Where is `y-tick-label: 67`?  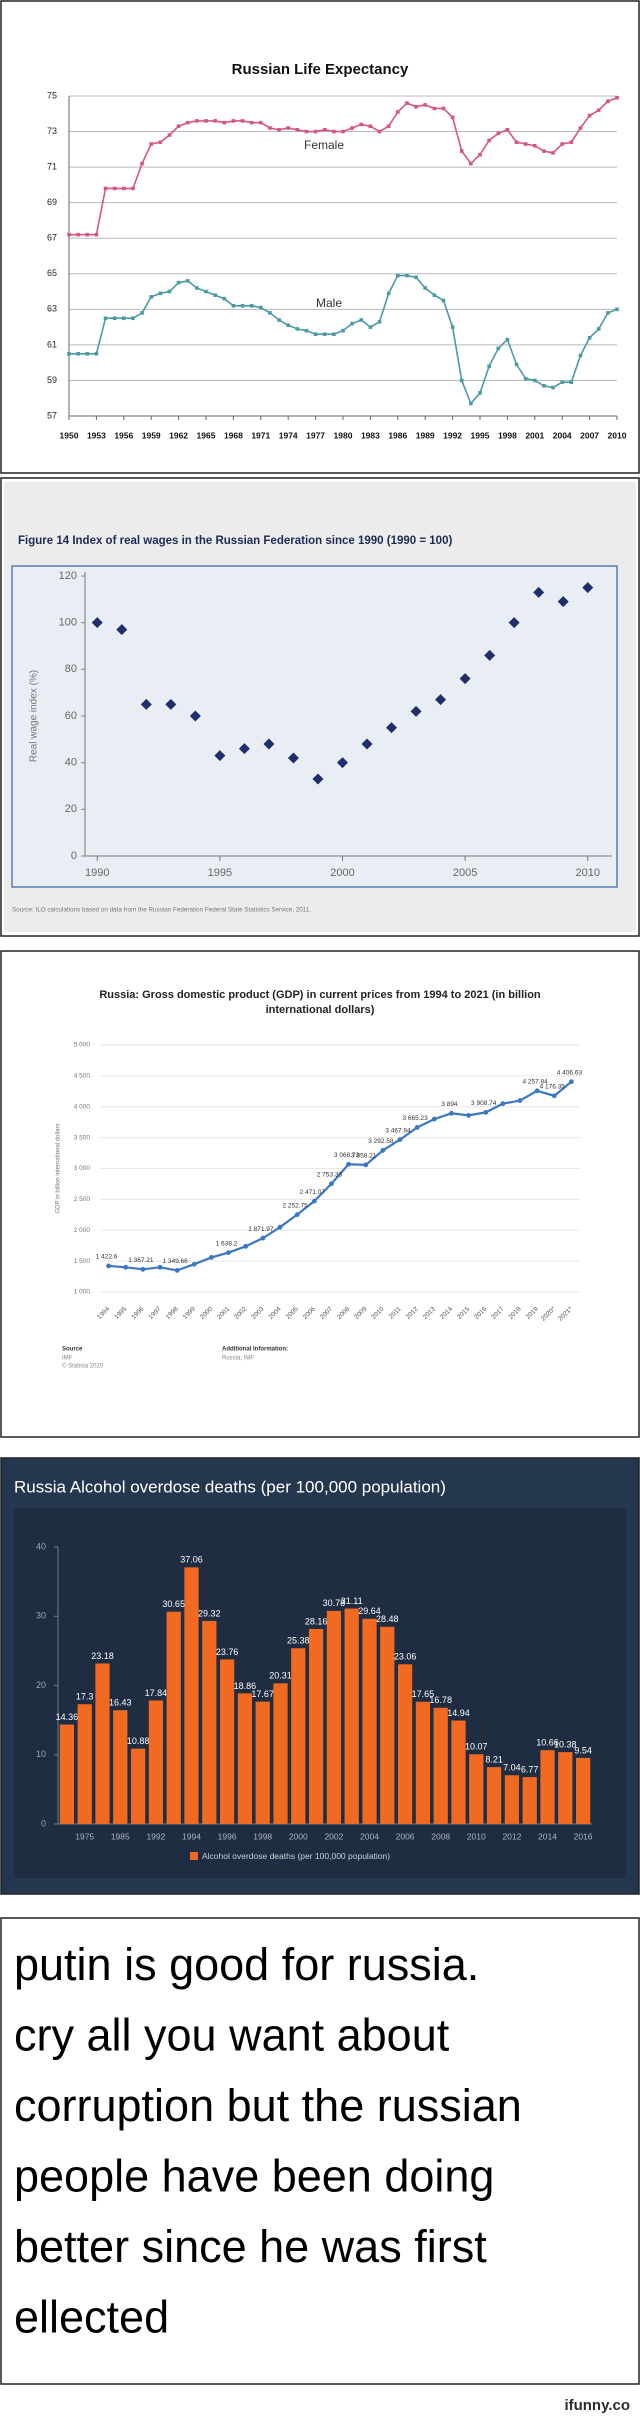
y-tick-label: 67 is located at coordinates (52, 238).